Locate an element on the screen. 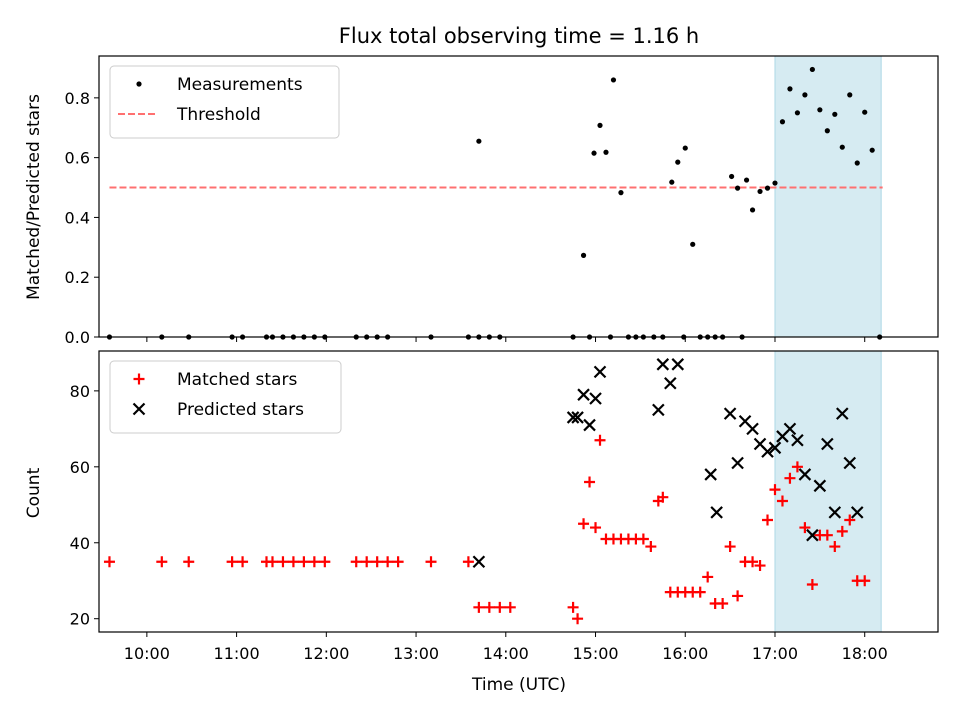  x-tick-label: 10:00 is located at coordinates (147, 653).